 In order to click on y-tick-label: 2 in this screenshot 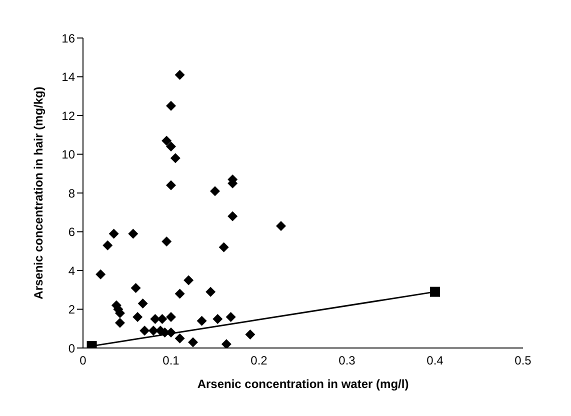, I will do `click(72, 309)`.